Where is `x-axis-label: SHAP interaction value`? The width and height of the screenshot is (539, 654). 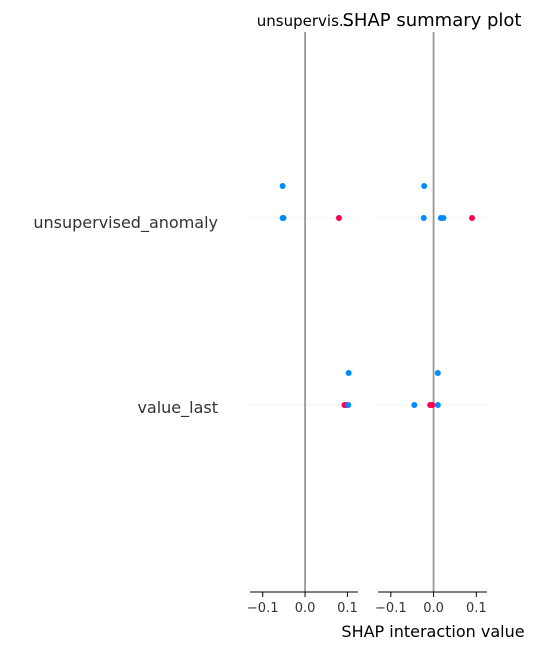
x-axis-label: SHAP interaction value is located at coordinates (432, 631).